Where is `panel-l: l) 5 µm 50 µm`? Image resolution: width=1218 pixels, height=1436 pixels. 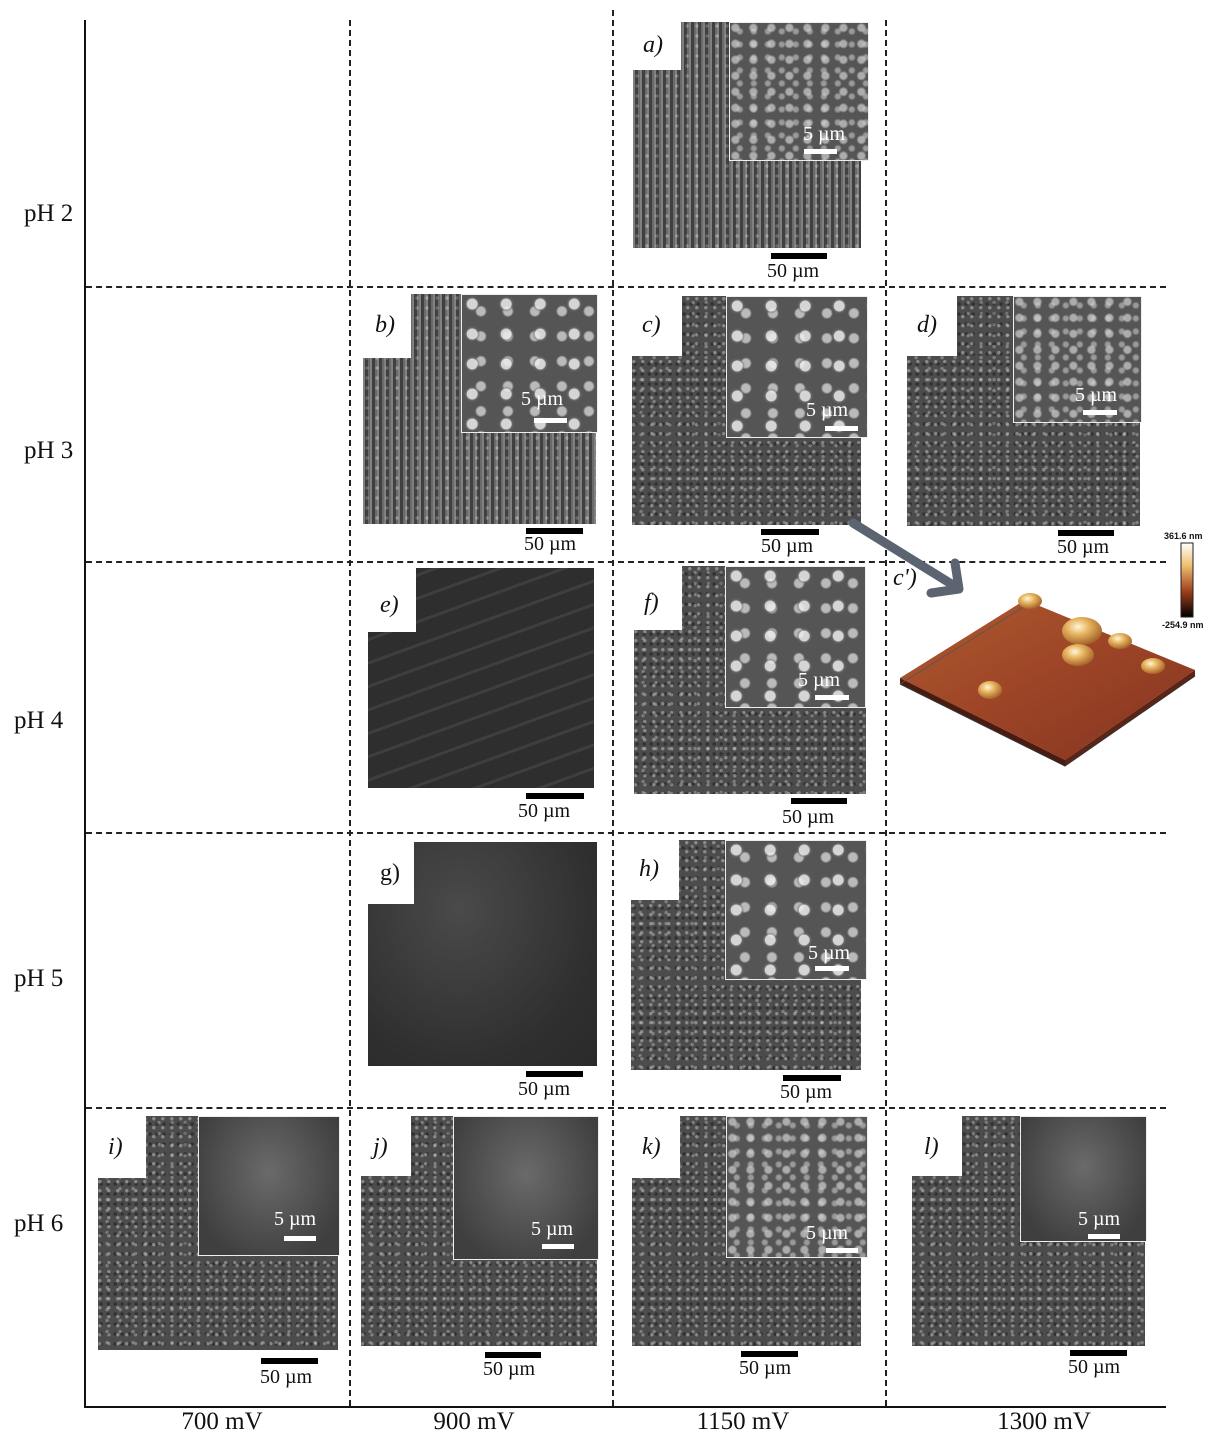
panel-l: l) 5 µm 50 µm is located at coordinates (1030, 1251).